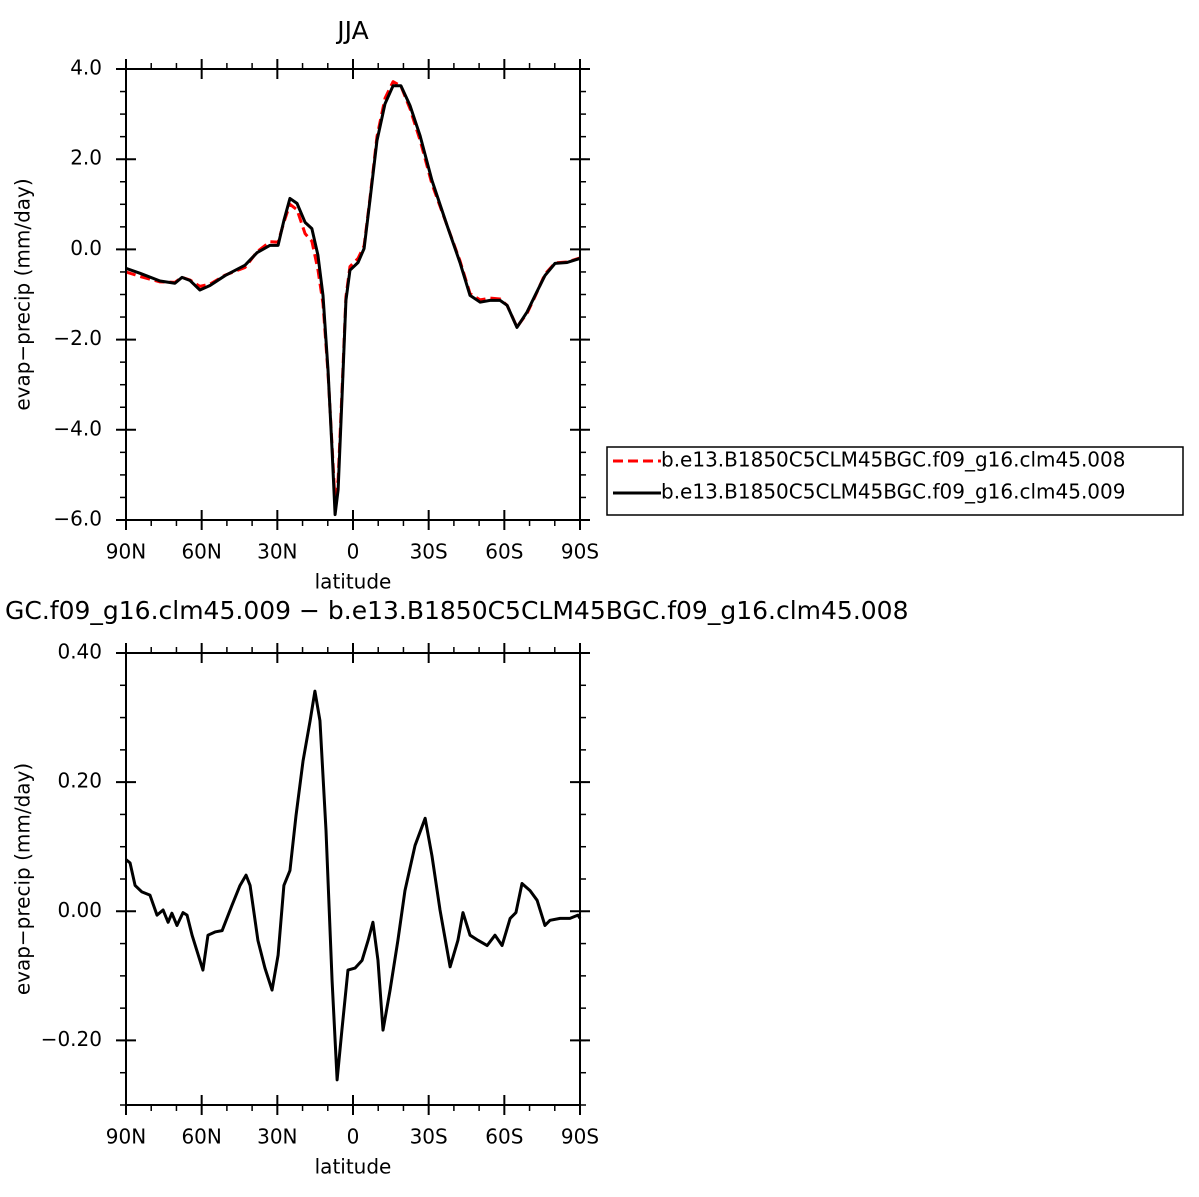  I want to click on legend-box, so click(895, 481).